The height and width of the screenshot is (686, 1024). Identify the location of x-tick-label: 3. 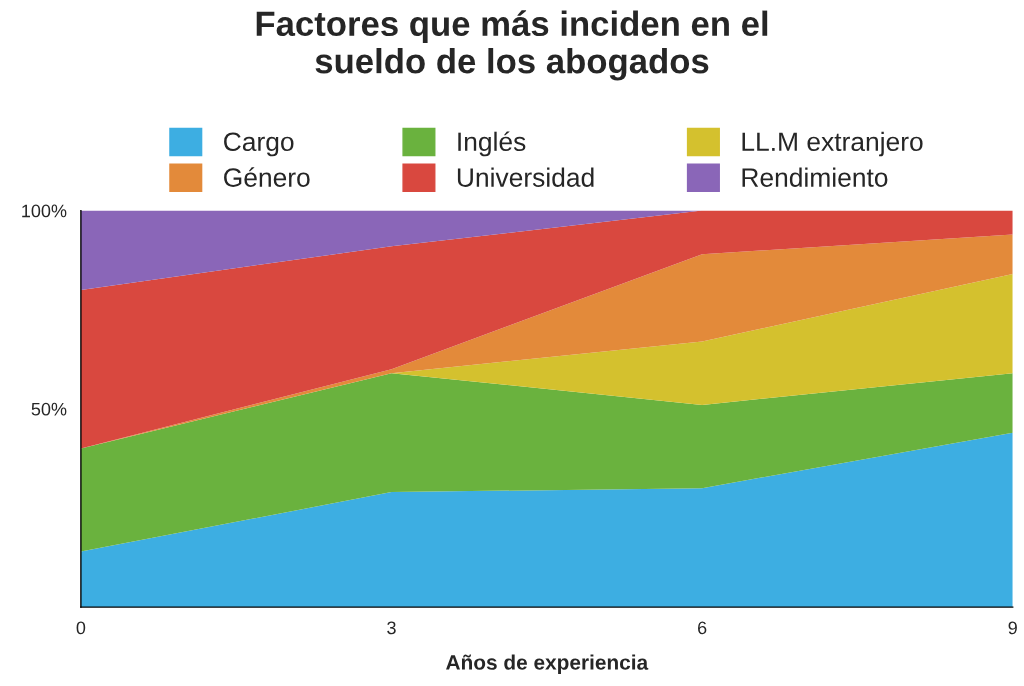
(391, 628).